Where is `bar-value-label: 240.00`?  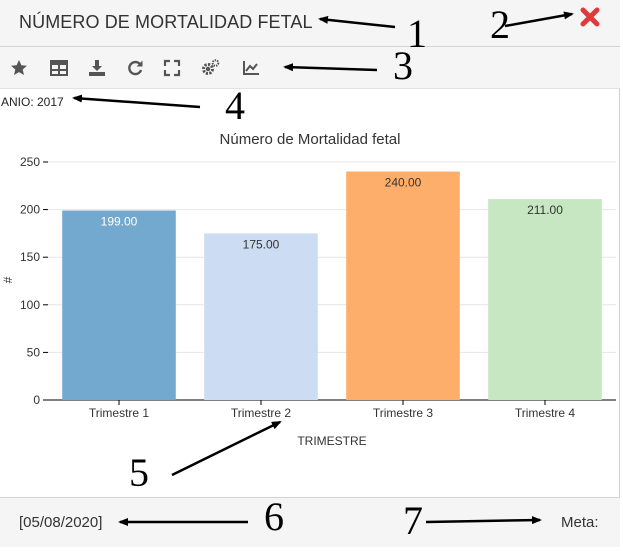
bar-value-label: 240.00 is located at coordinates (403, 183).